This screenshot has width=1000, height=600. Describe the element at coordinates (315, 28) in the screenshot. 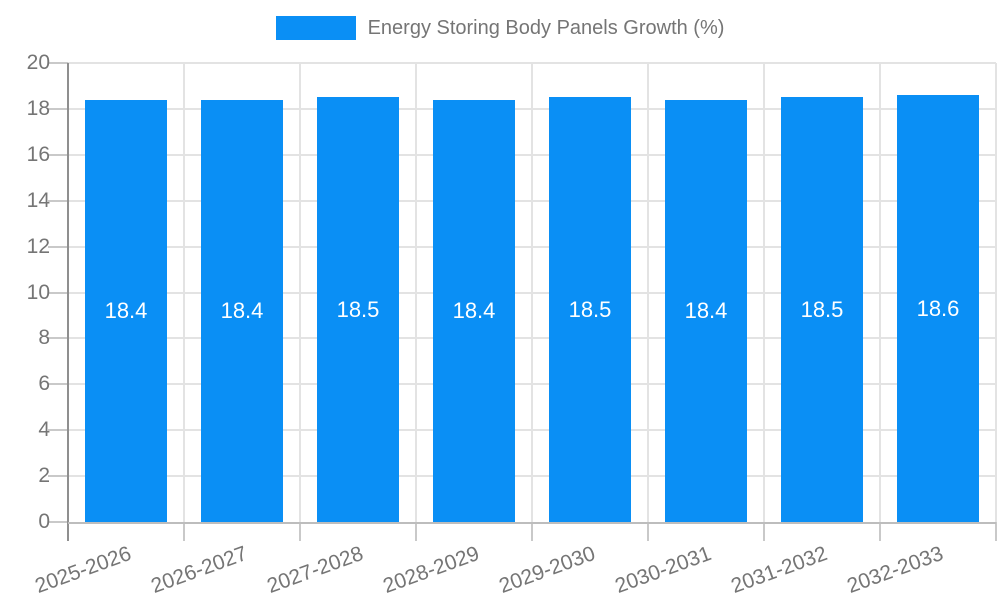

I see `legend-swatch` at that location.